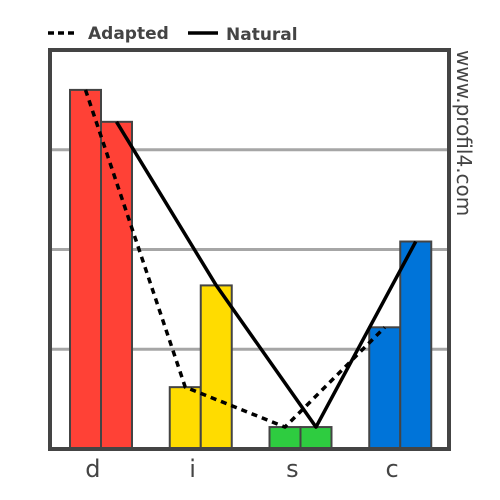  Describe the element at coordinates (85, 269) in the screenshot. I see `bar-d-adapted` at that location.